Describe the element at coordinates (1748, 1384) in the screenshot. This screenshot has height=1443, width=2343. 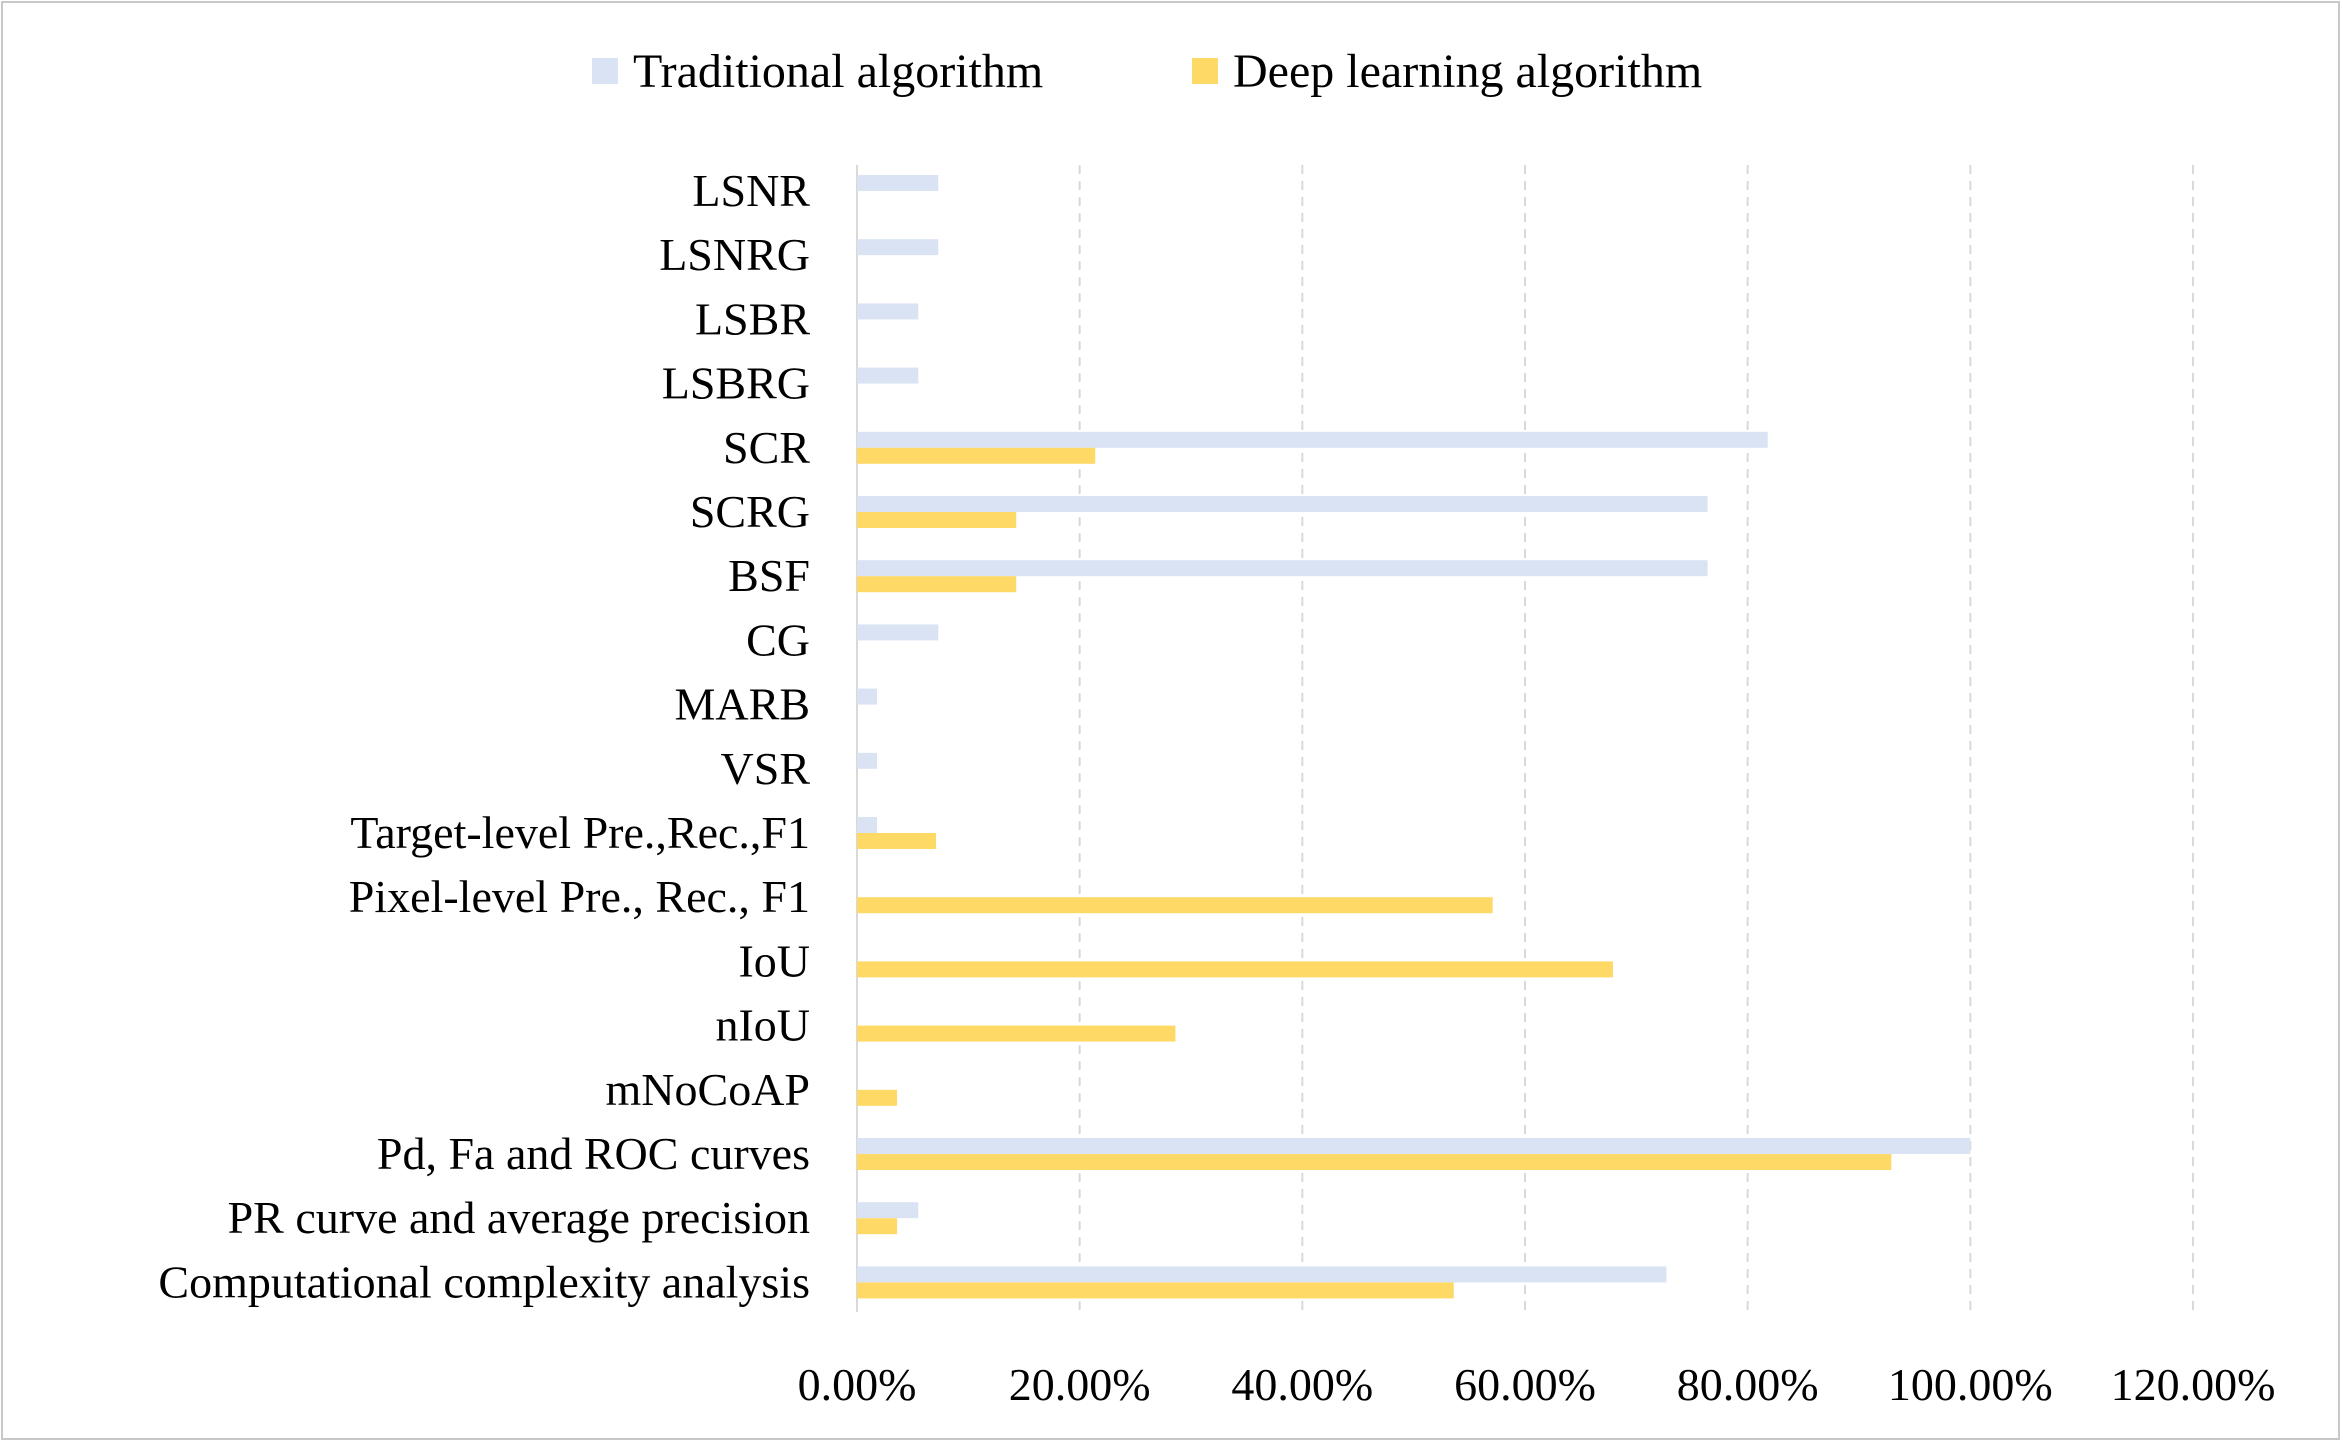
I see `x-tick-label: 80.00%` at that location.